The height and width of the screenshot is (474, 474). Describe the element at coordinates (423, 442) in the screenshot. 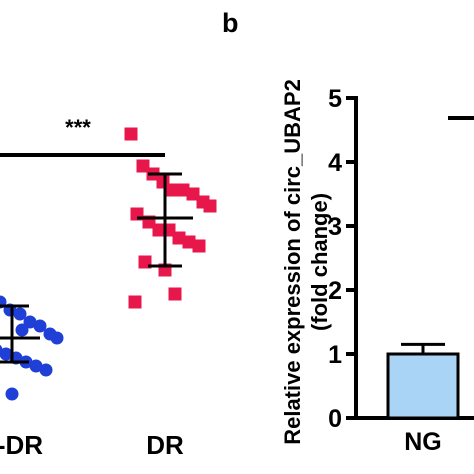

I see `x-category-label: NG` at that location.